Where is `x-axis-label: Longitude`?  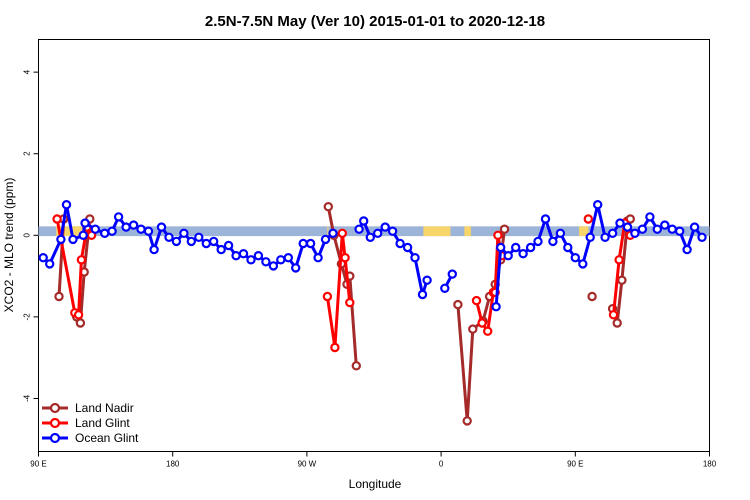
x-axis-label: Longitude is located at coordinates (375, 484).